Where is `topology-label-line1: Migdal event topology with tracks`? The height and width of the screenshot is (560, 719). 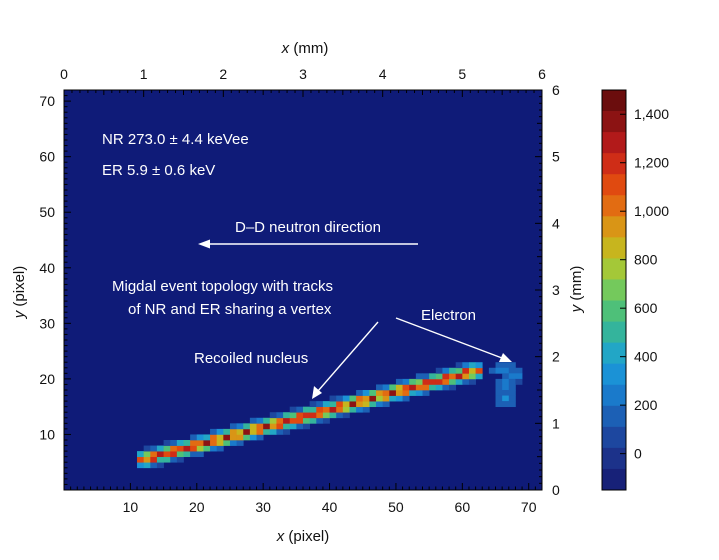
topology-label-line1: Migdal event topology with tracks is located at coordinates (222, 286).